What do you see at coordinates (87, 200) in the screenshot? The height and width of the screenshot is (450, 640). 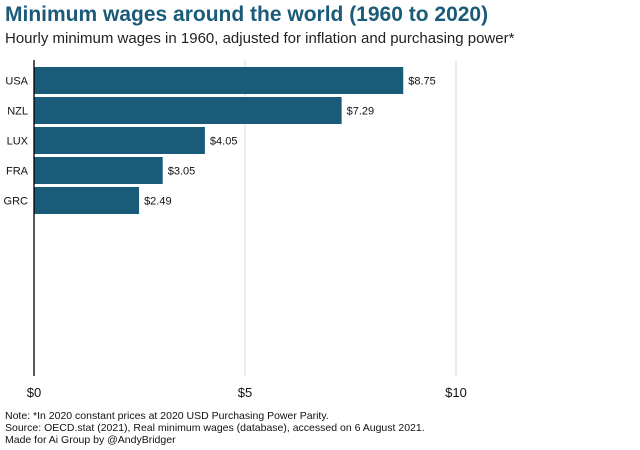 I see `bar-grc` at bounding box center [87, 200].